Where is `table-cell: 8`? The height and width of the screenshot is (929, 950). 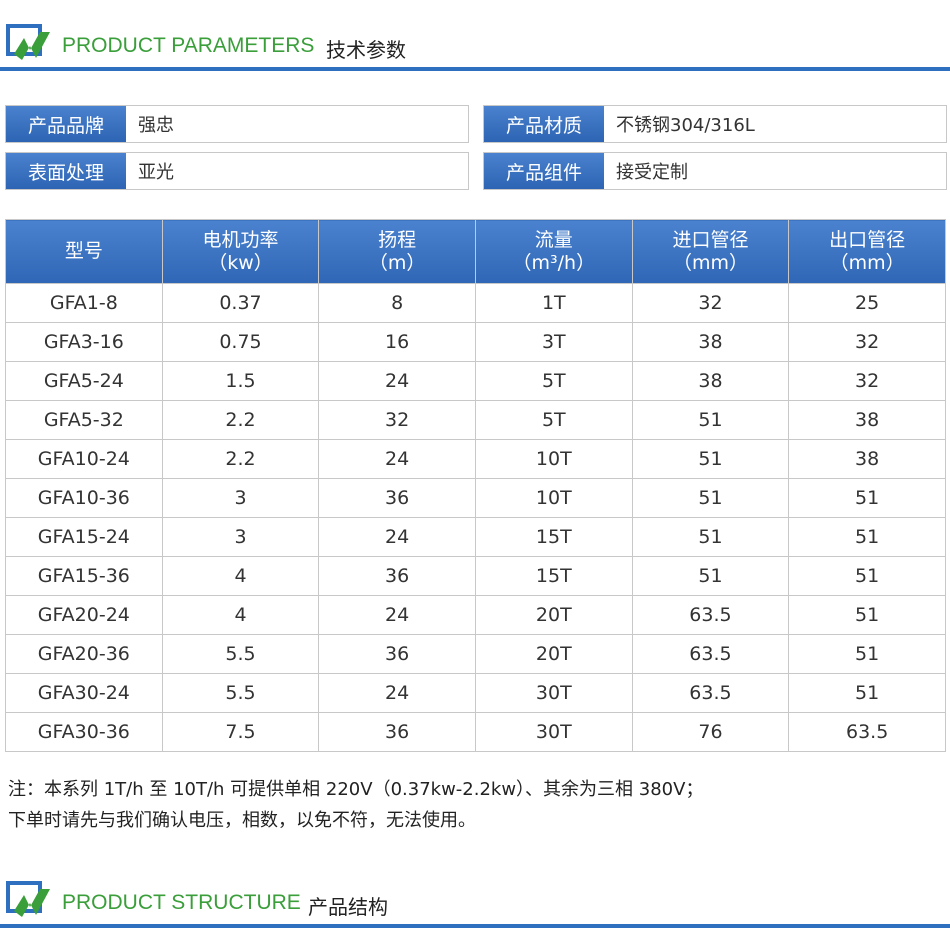
table-cell: 8 is located at coordinates (397, 303).